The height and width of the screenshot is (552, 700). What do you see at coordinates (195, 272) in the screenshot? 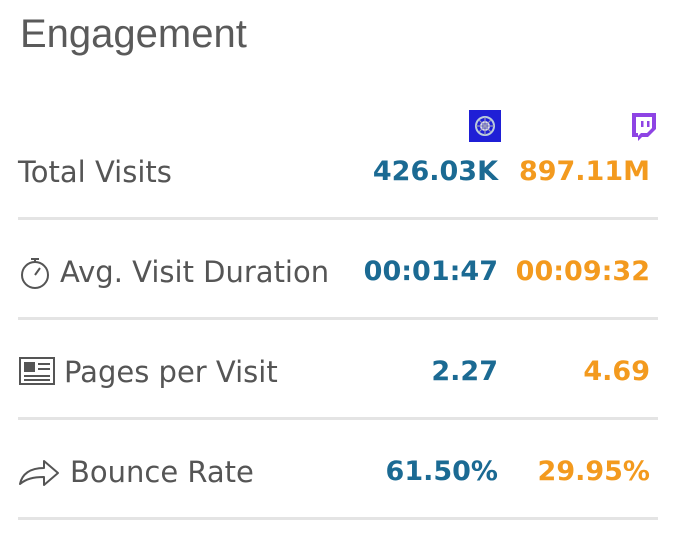
I see `row-label: Avg. Visit Duration` at bounding box center [195, 272].